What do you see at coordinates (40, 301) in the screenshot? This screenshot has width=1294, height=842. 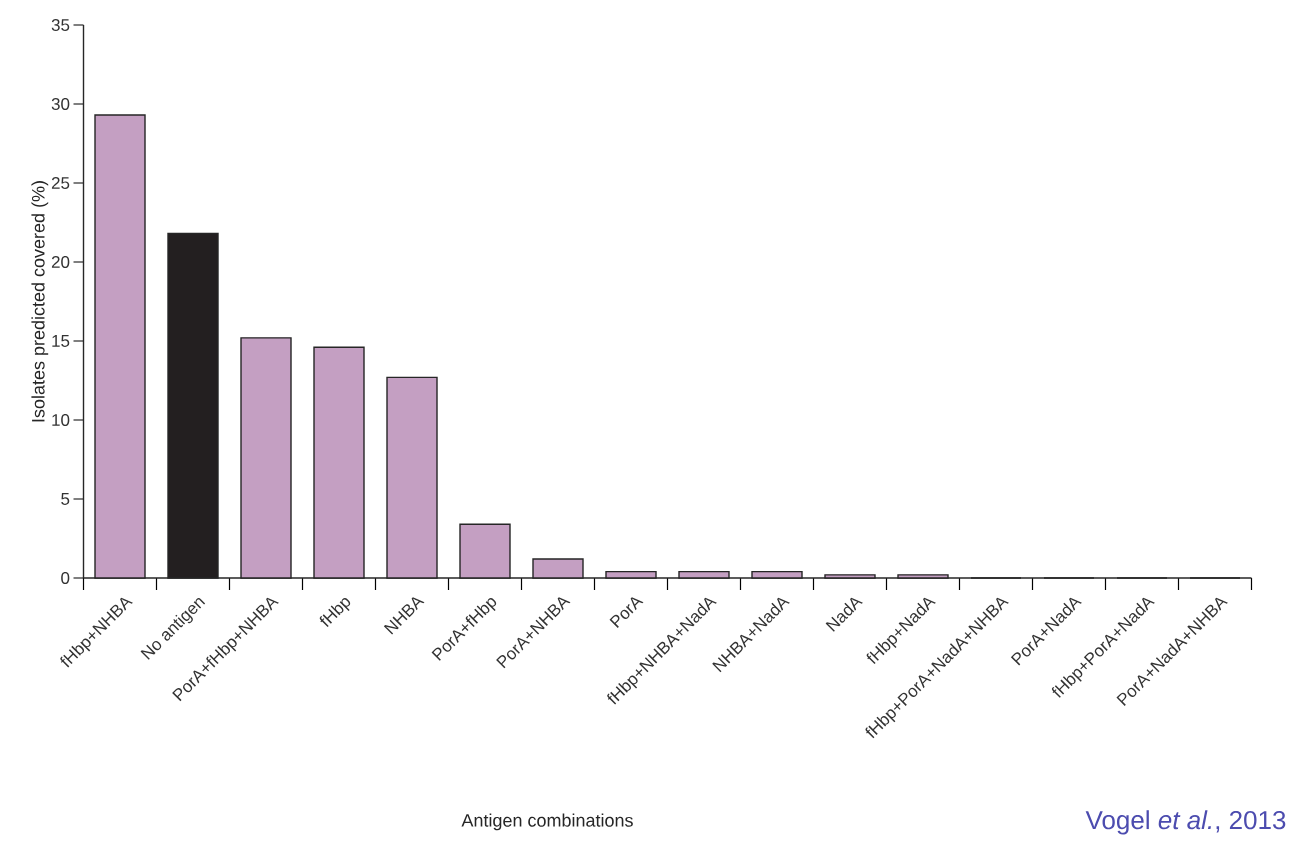 I see `y-axis-title: Isolates predicted covered (%)` at bounding box center [40, 301].